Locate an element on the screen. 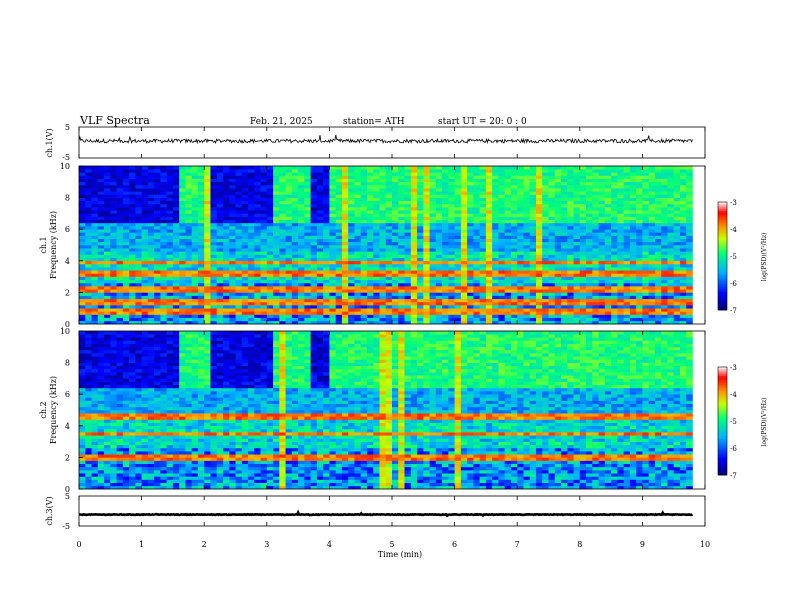 The image size is (792, 612). colorbar-tick-label: -5 is located at coordinates (733, 257).